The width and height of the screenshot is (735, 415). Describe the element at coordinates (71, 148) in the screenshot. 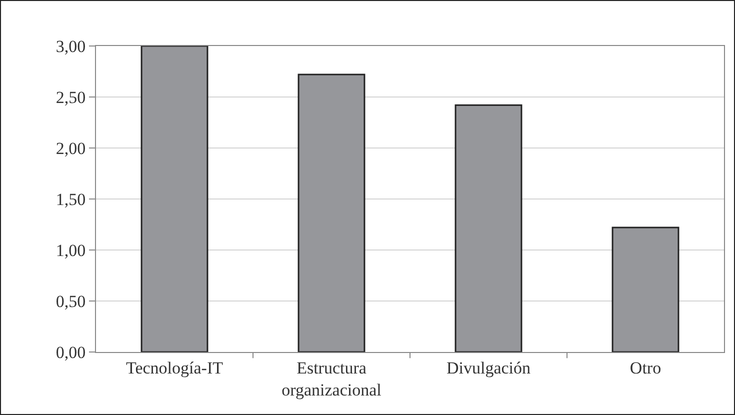

I see `y-tick-label: 2,00` at that location.